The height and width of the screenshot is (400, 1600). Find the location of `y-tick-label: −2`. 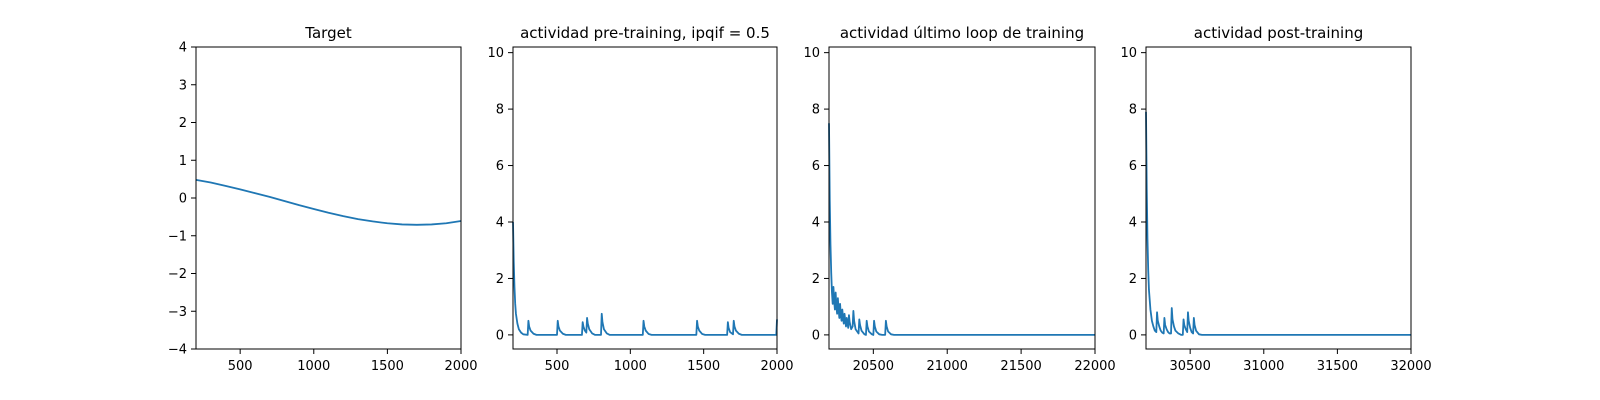

y-tick-label: −2 is located at coordinates (177, 274).